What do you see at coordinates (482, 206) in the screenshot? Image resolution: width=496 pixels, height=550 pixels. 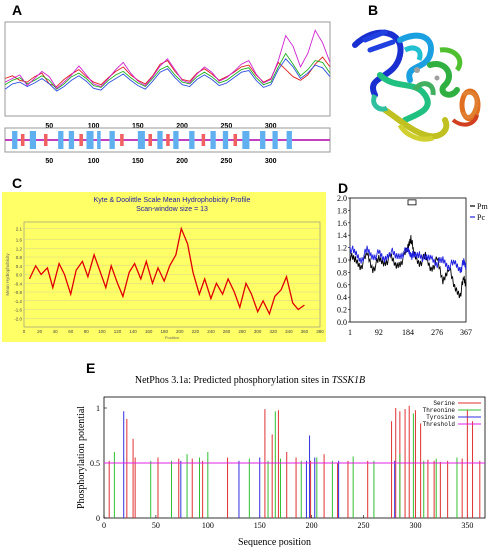 I see `legend-label-pm: Pm` at bounding box center [482, 206].